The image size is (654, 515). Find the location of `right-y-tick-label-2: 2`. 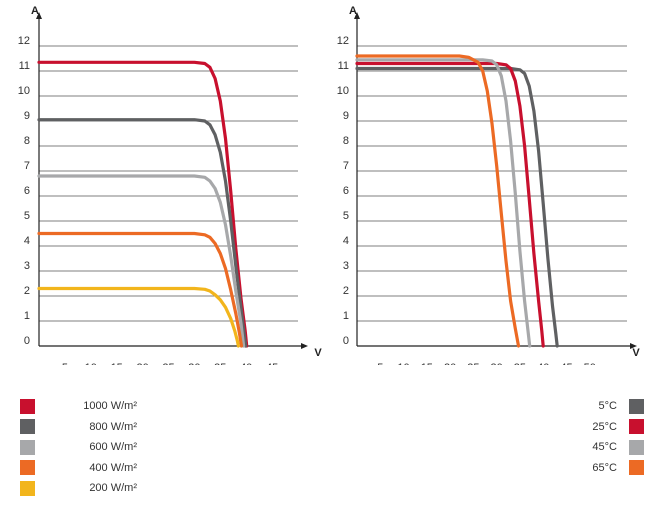

right-y-tick-label-2: 2 is located at coordinates (346, 291).